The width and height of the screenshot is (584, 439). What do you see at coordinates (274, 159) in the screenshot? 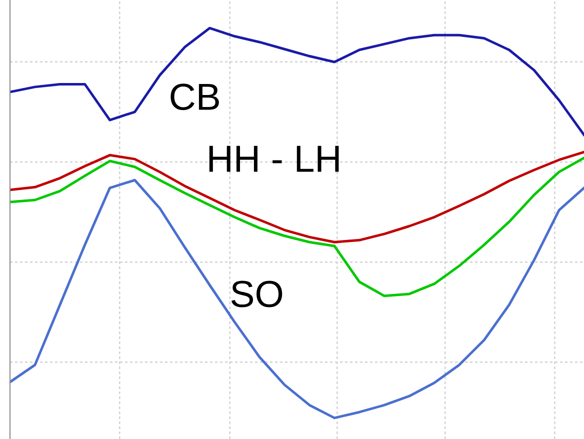
I see `annotation: HH - LH` at bounding box center [274, 159].